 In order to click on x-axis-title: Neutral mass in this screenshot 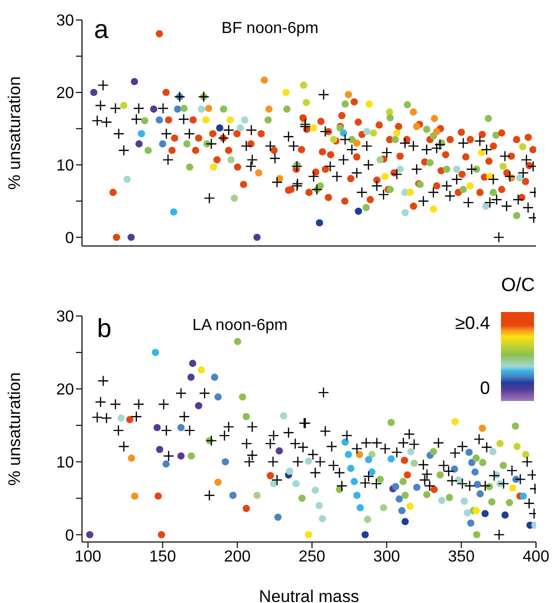, I will do `click(309, 595)`.